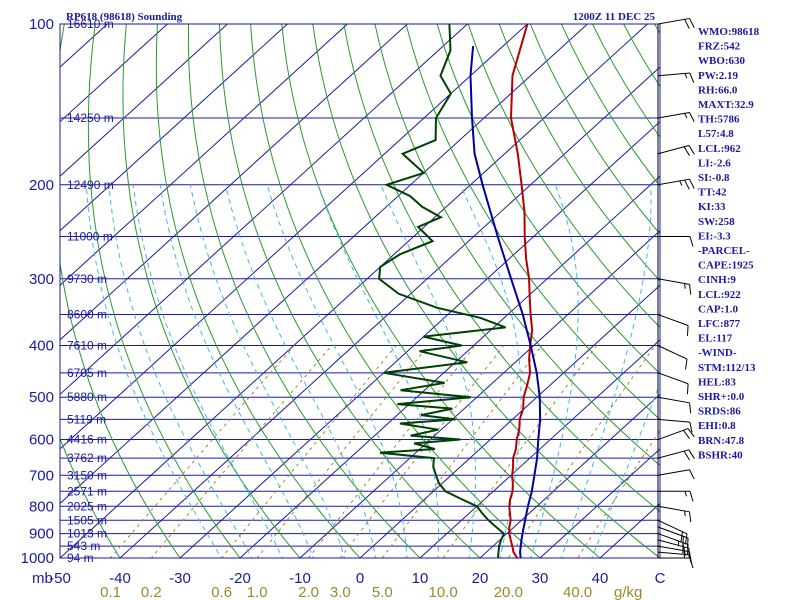  I want to click on pressure-label: 200, so click(41, 185).